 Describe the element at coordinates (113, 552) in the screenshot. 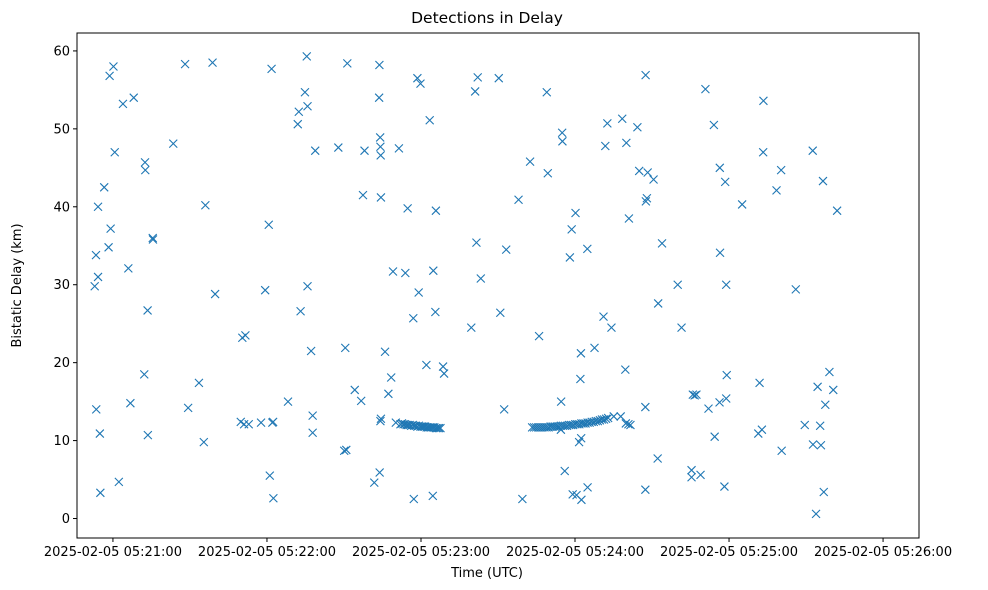

I see `x-tick-label: 2025-02-05 05:21:00` at that location.